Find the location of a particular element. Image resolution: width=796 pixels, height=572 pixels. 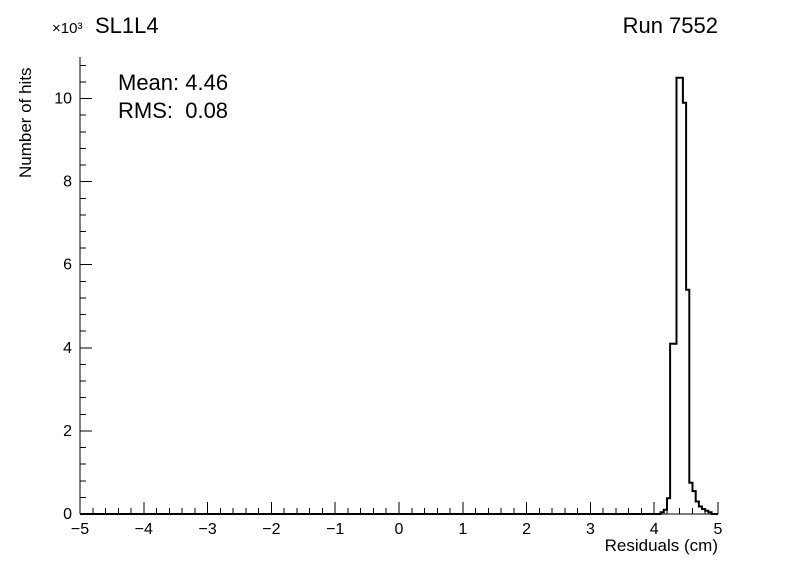

y-tick-label: 4 is located at coordinates (67, 348).